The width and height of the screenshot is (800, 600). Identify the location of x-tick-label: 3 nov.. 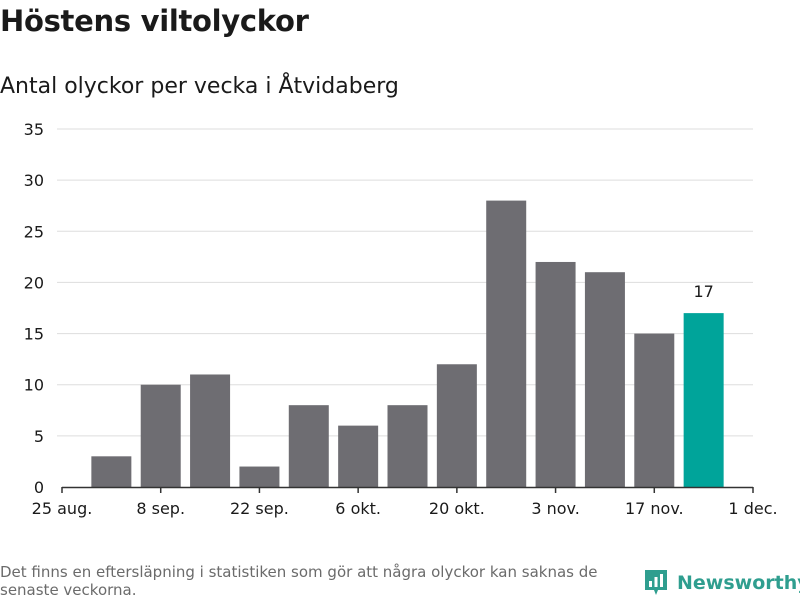
(555, 508).